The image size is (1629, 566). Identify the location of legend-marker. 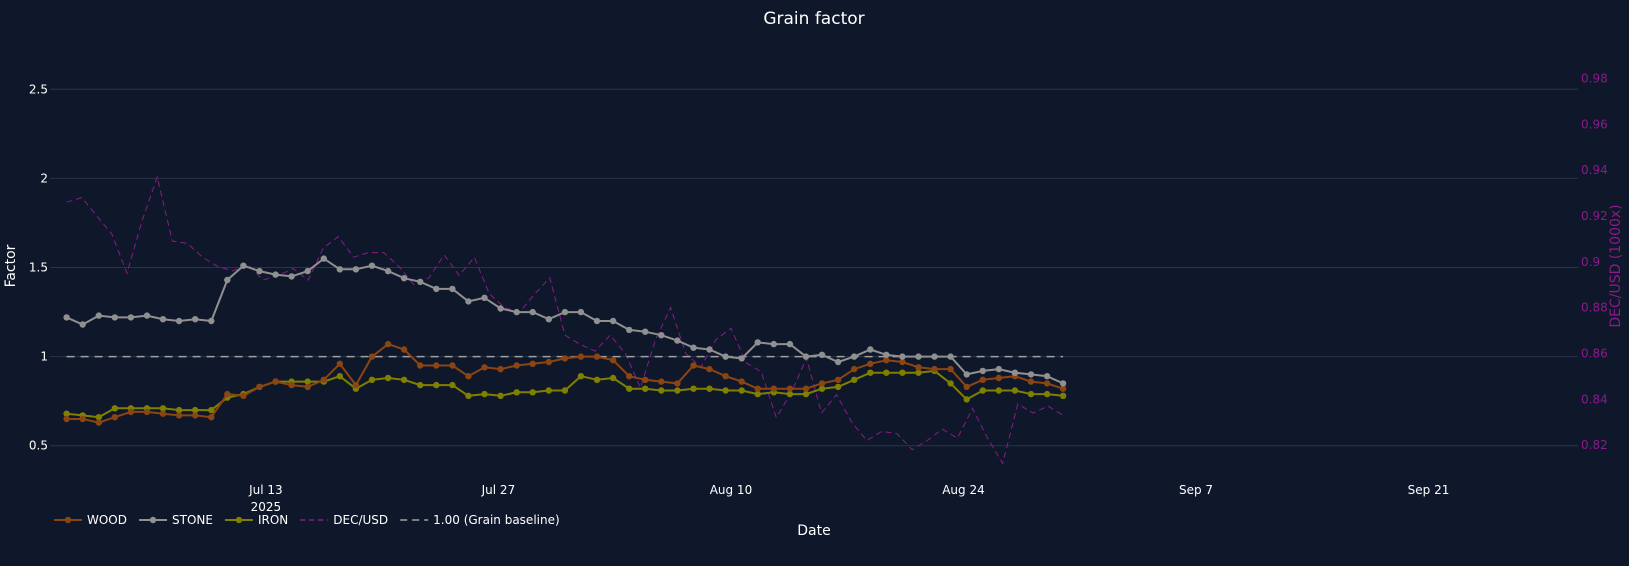
(239, 520).